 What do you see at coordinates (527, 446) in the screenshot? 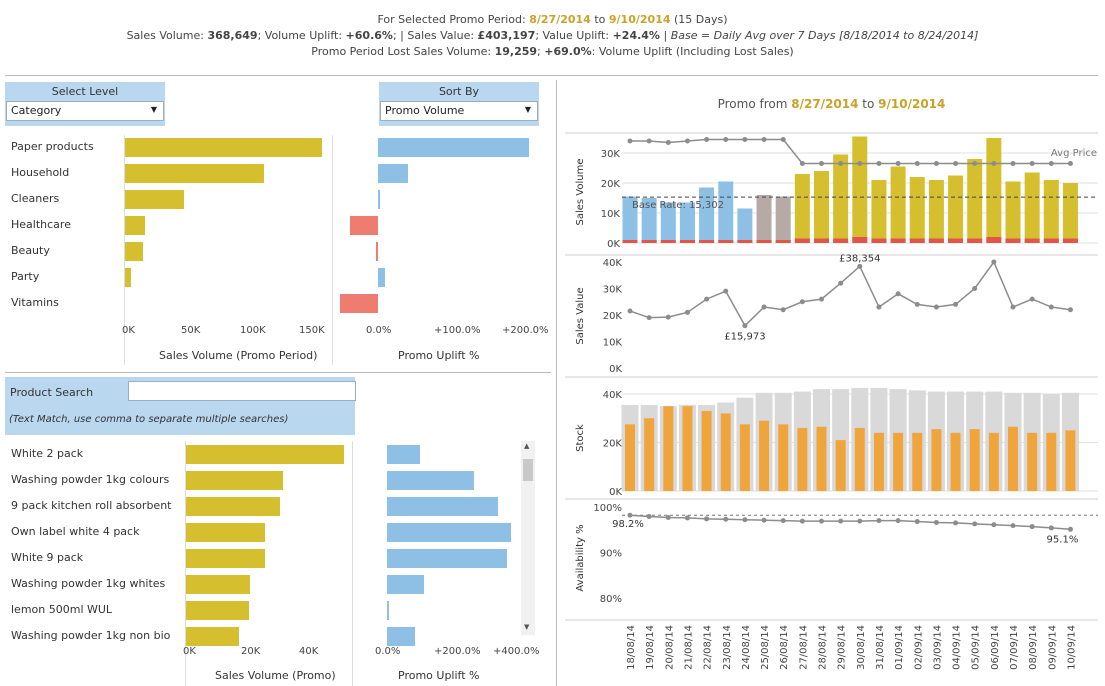
I see `scroll-up-icon: ▲` at bounding box center [527, 446].